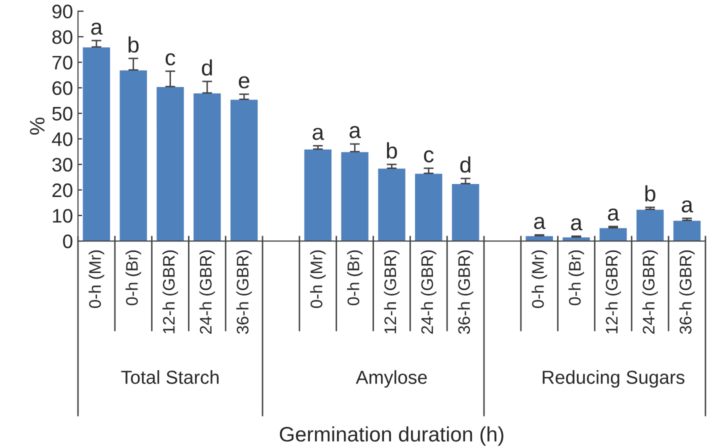 The height and width of the screenshot is (448, 709). What do you see at coordinates (62, 37) in the screenshot?
I see `y-tick-label: 80` at bounding box center [62, 37].